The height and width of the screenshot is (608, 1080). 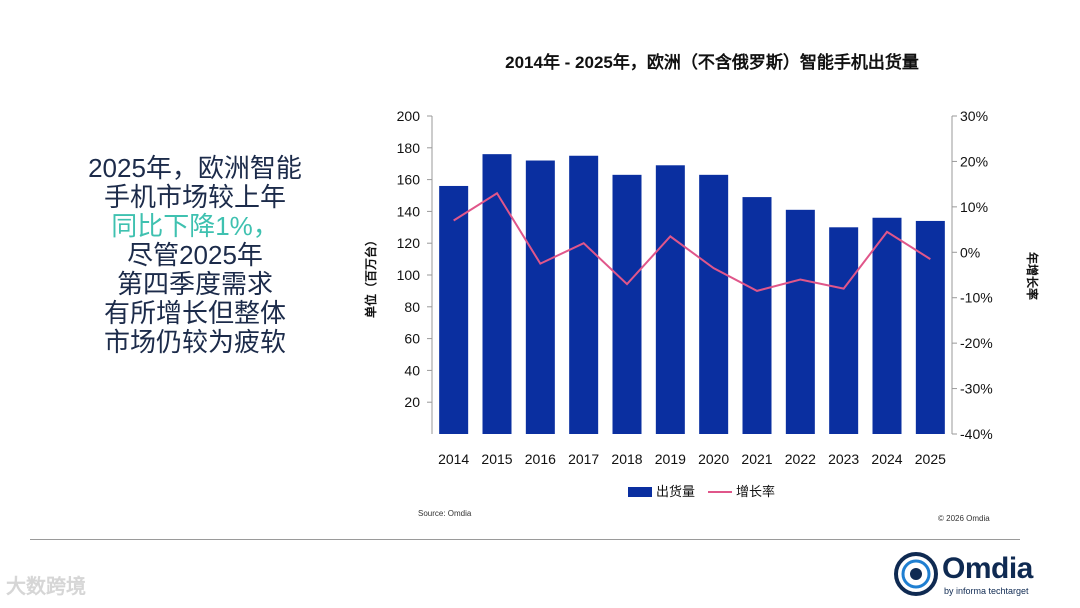 I want to click on headline-line: 手机市场较上年, so click(x=194, y=197).